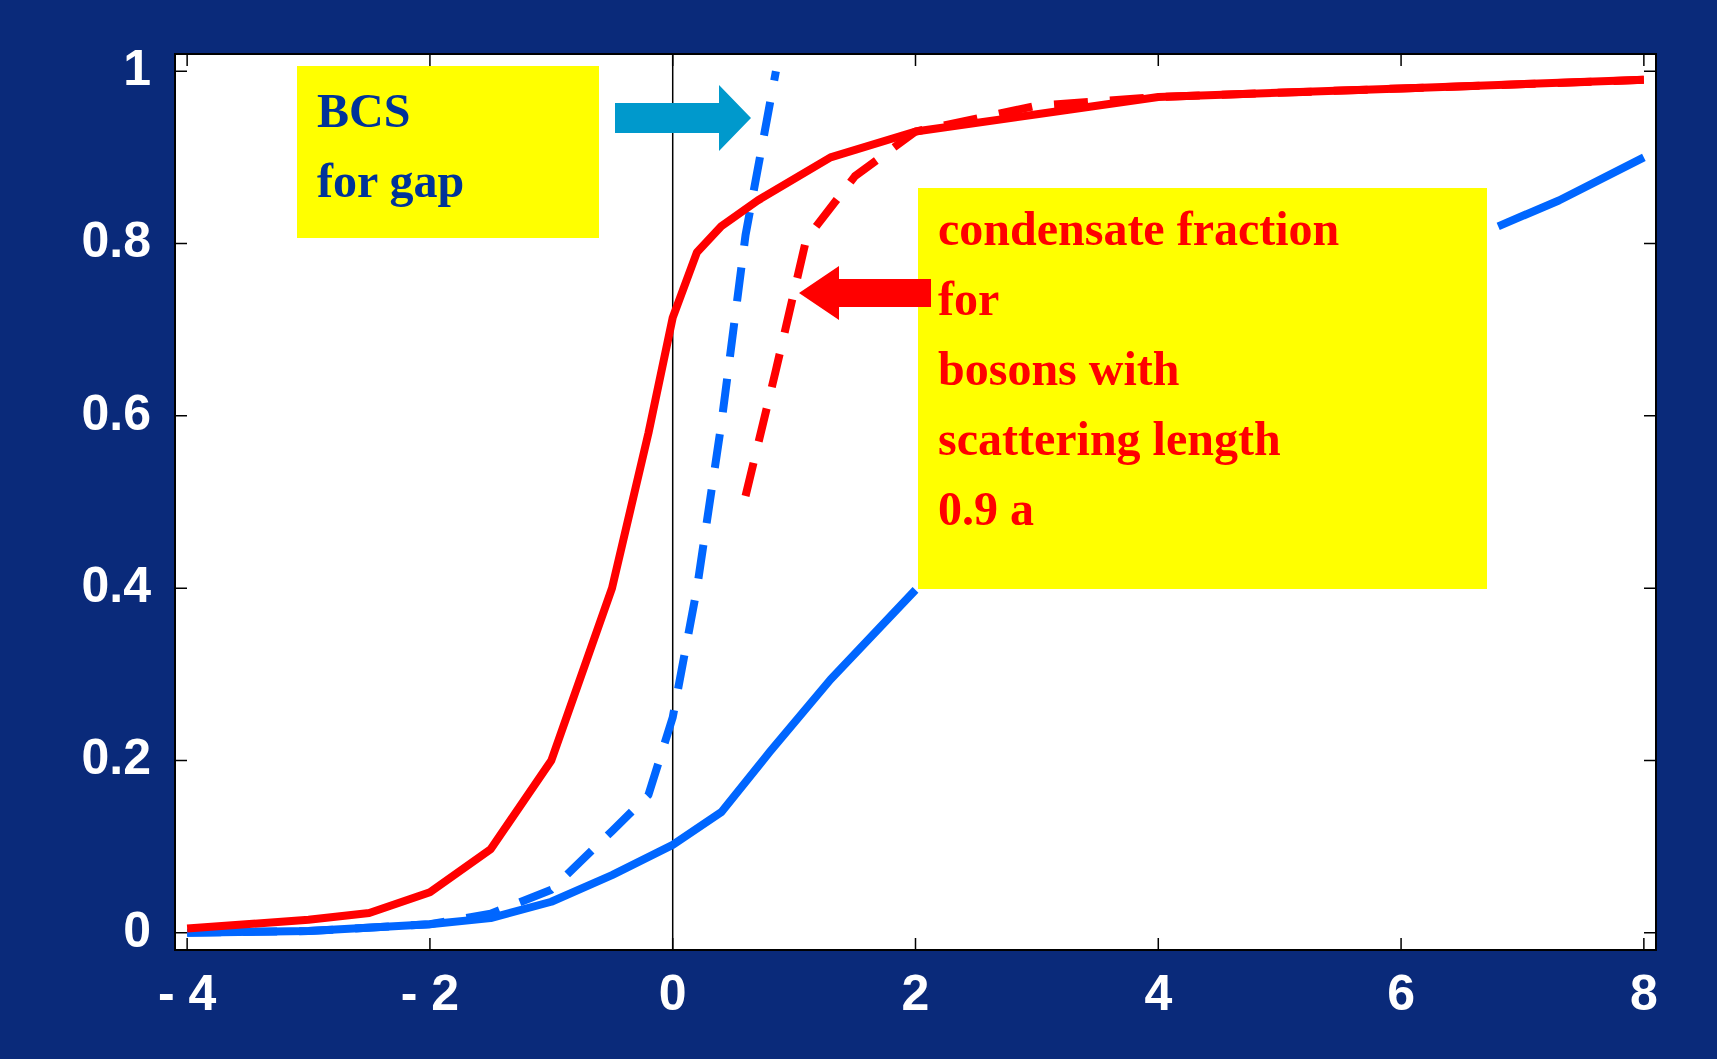 This screenshot has width=1717, height=1059. What do you see at coordinates (915, 992) in the screenshot?
I see `x-tick-label: 2` at bounding box center [915, 992].